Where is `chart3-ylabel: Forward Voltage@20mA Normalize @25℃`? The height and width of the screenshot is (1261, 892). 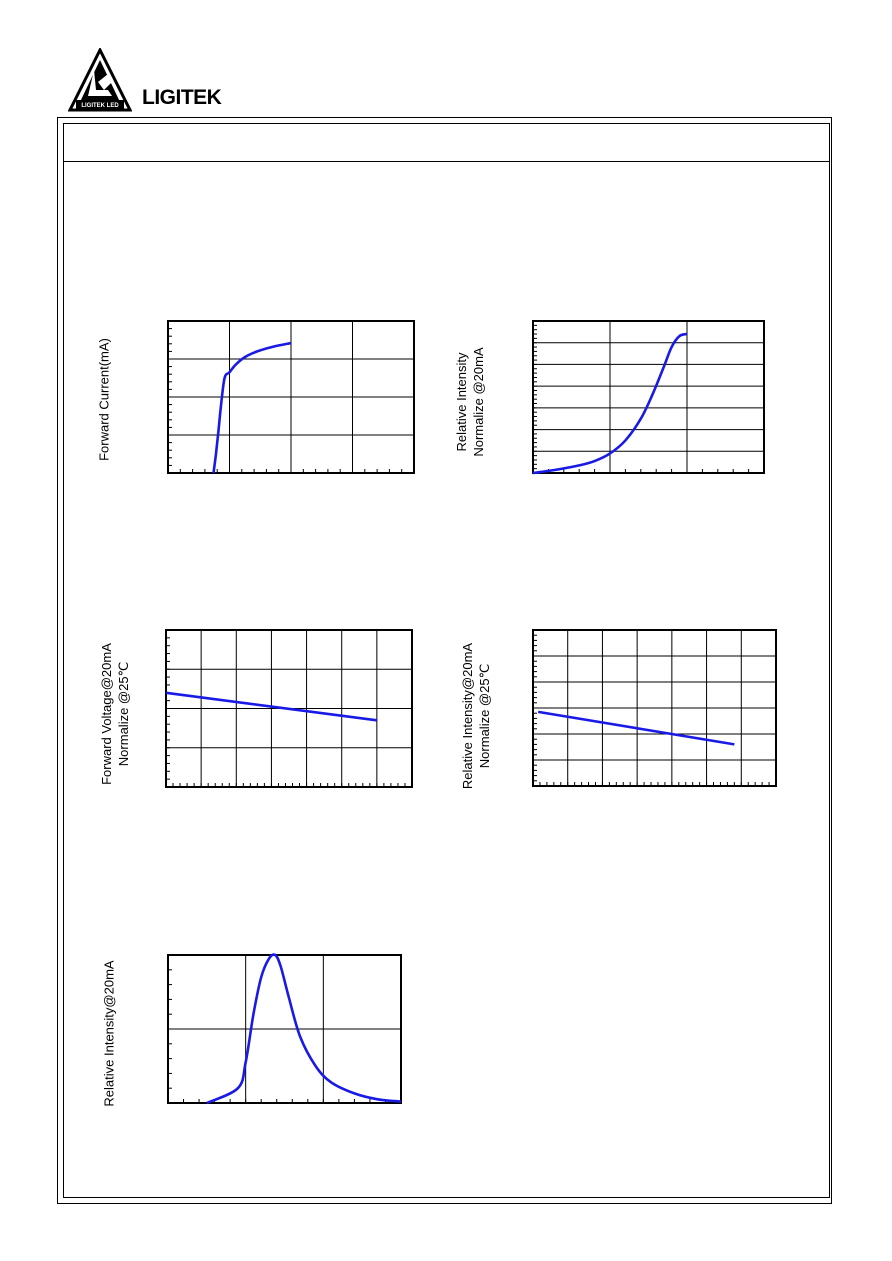
chart3-ylabel: Forward Voltage@20mA Normalize @25℃ is located at coordinates (115, 714).